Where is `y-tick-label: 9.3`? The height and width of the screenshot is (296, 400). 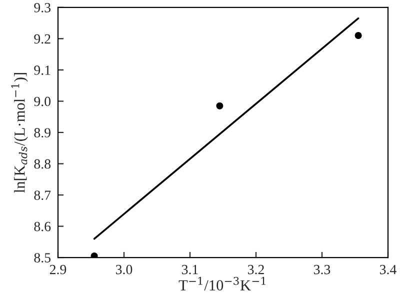
y-tick-label: 9.3 is located at coordinates (42, 7).